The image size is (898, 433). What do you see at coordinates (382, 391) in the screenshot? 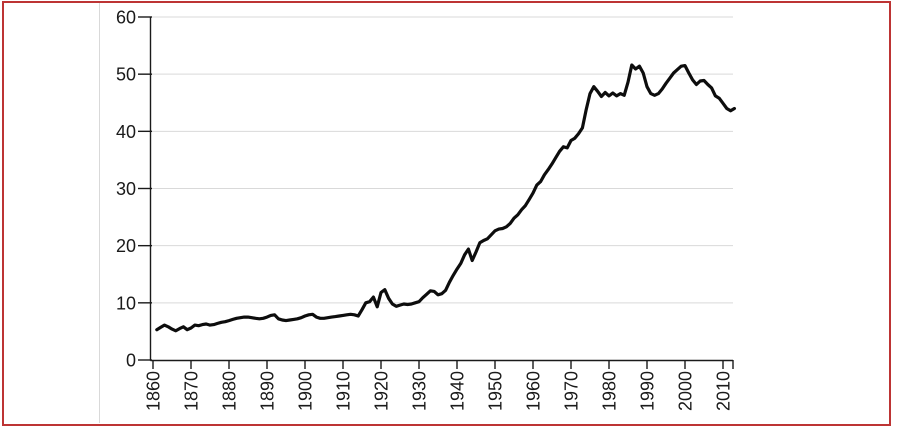
I see `x-tick-label: 1920` at bounding box center [382, 391].